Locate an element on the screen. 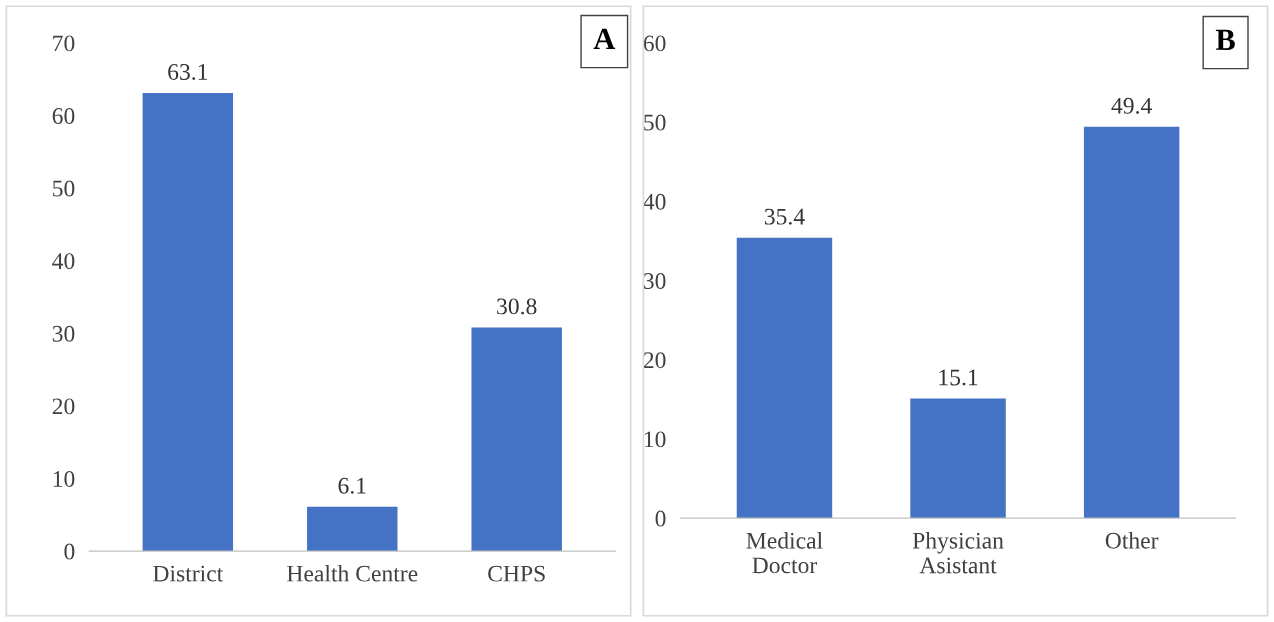  data-label: 30.8 is located at coordinates (517, 306).